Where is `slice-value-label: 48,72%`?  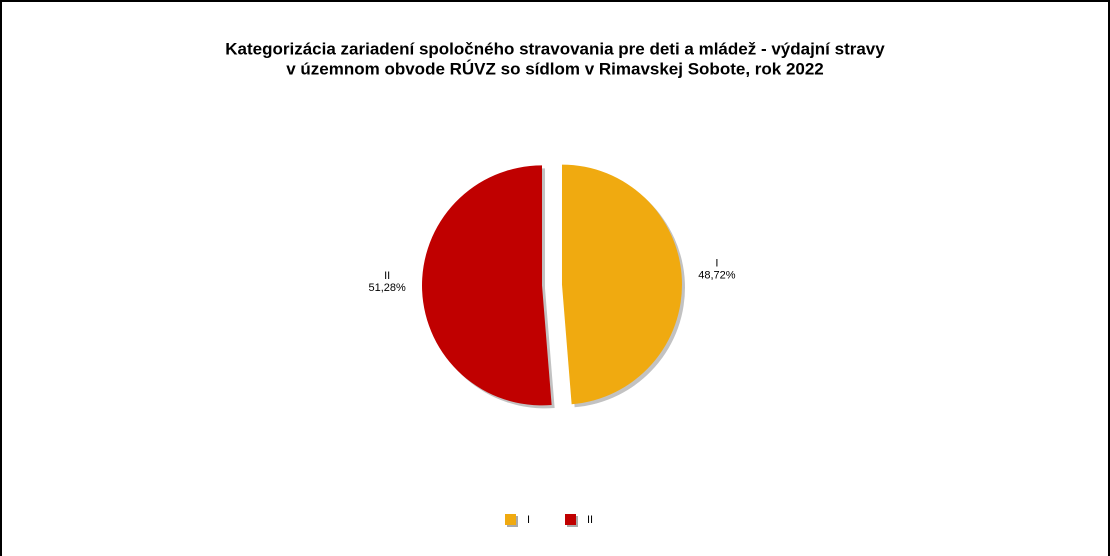 slice-value-label: 48,72% is located at coordinates (717, 276).